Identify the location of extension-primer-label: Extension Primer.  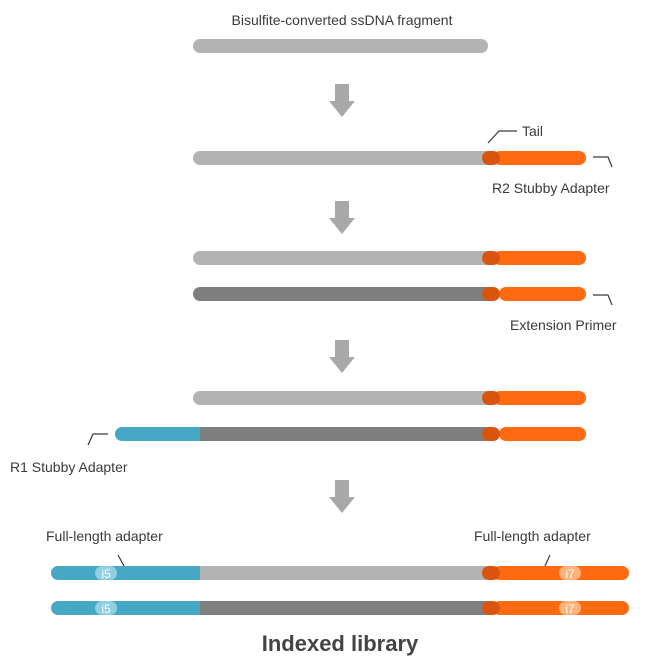
(563, 325).